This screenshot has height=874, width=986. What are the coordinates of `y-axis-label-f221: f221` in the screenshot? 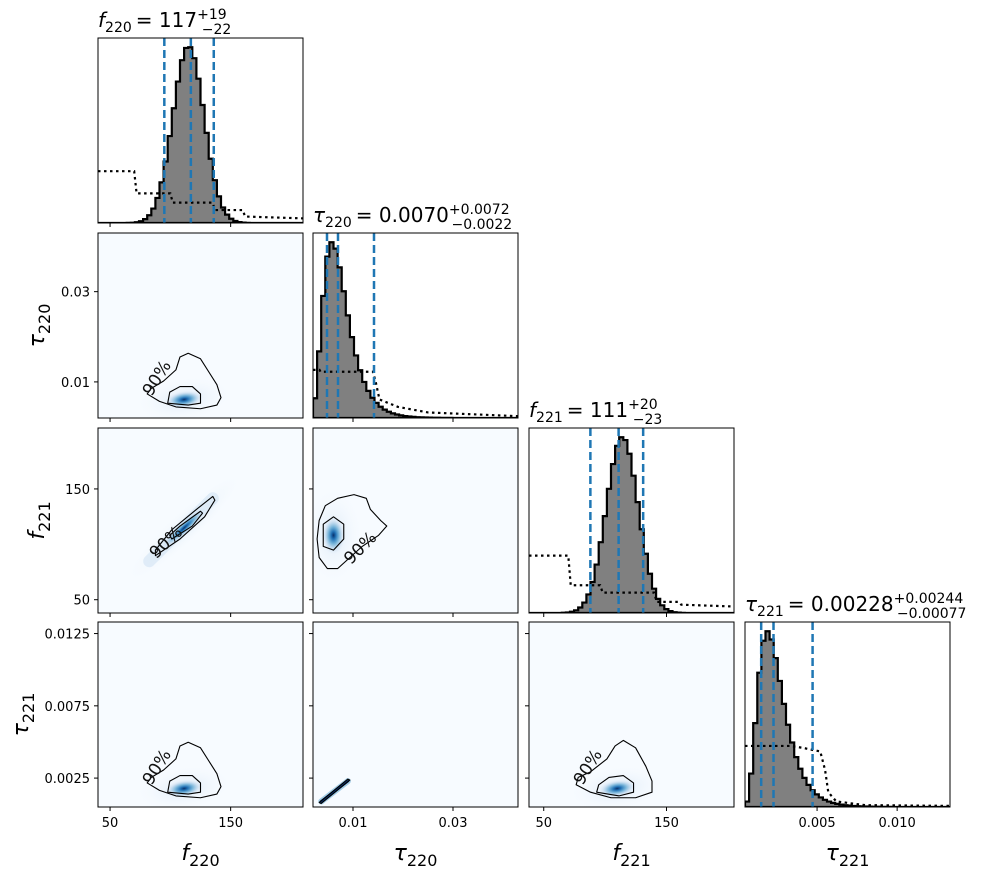 It's located at (39, 520).